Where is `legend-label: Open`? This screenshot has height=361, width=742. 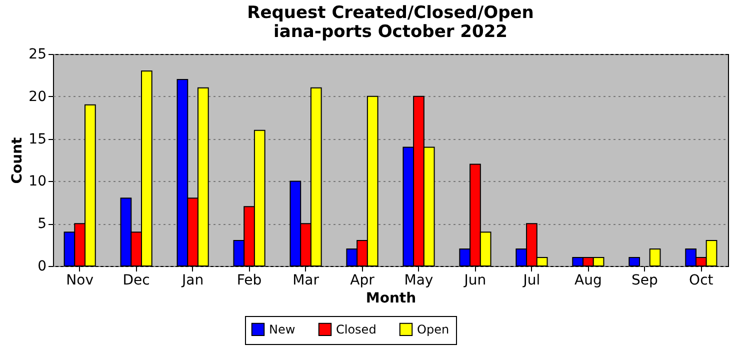
legend-label: Open is located at coordinates (433, 329).